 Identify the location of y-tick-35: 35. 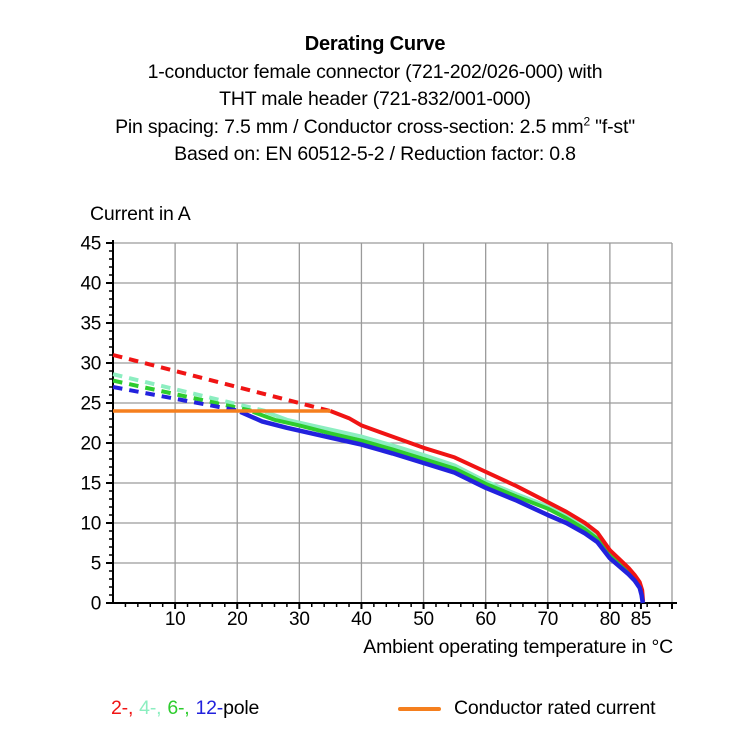
(90, 324).